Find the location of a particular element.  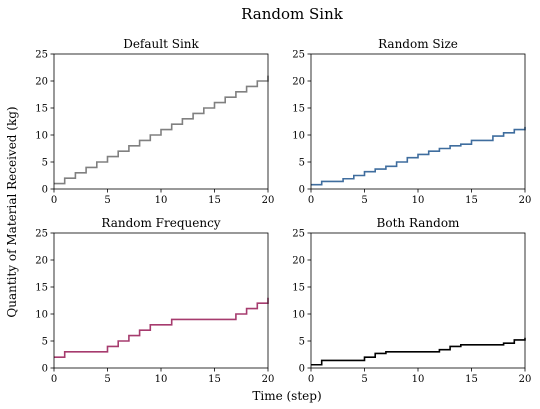

figure-title: Random Sink is located at coordinates (292, 14).